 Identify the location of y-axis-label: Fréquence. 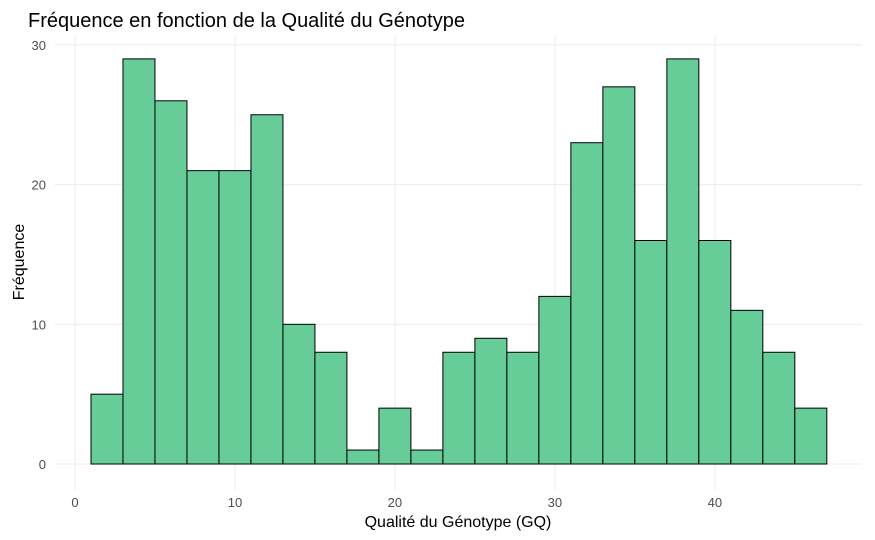
(19, 262).